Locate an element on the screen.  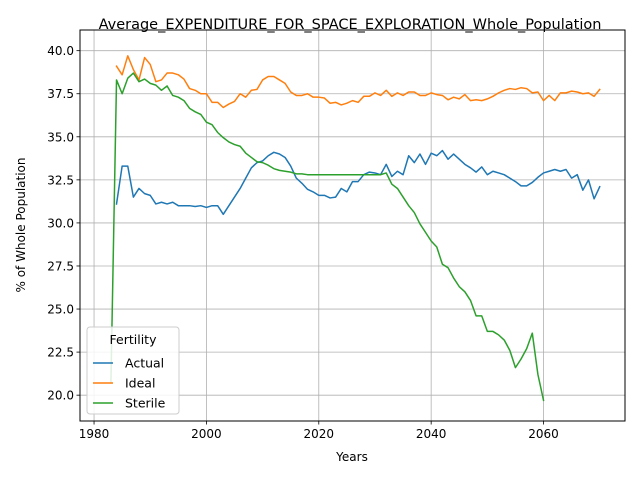
y-tick-label: 32.5 is located at coordinates (60, 180).